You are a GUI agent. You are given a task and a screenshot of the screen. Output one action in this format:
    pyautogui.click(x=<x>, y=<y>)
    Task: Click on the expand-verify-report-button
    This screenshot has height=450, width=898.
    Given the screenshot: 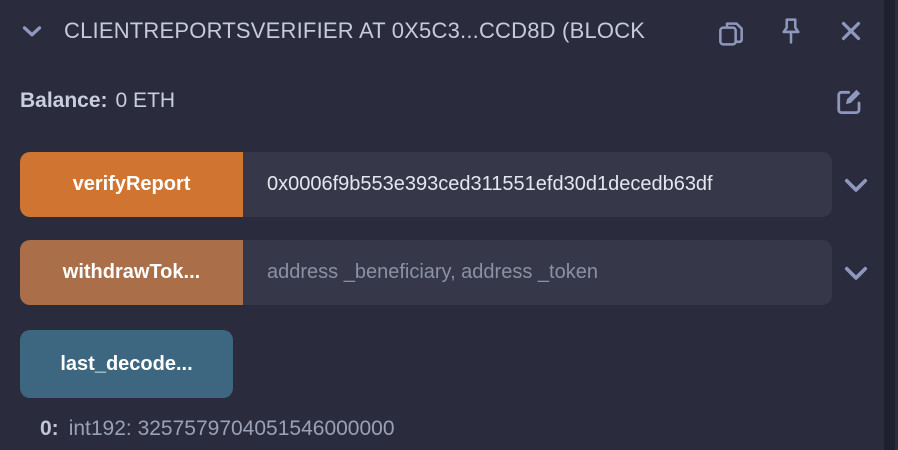 What is the action you would take?
    pyautogui.click(x=855, y=184)
    